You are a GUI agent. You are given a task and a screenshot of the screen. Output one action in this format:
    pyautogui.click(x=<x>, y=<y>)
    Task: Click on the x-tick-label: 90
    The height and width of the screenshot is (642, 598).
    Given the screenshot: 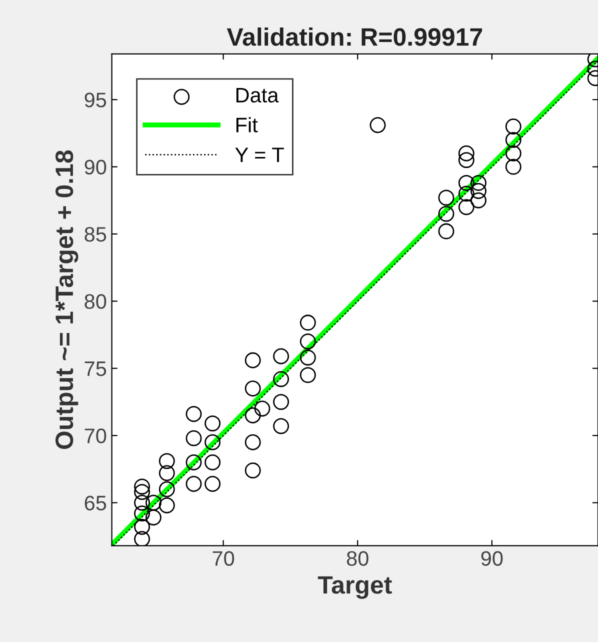 What is the action you would take?
    pyautogui.click(x=492, y=558)
    